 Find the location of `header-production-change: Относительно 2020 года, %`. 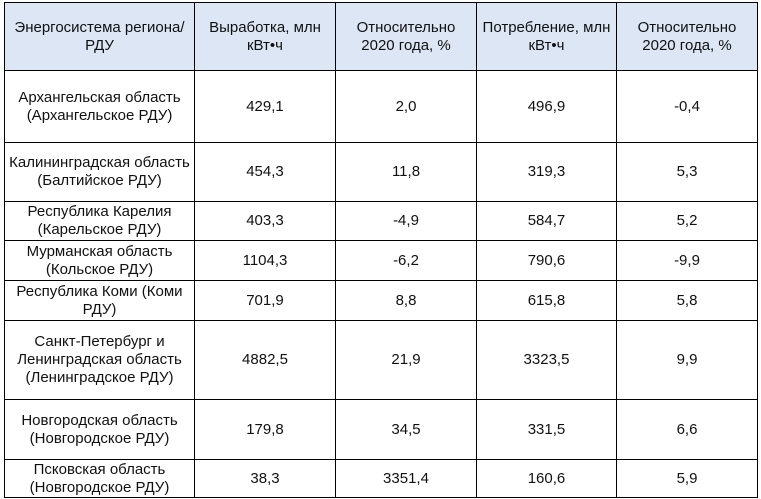

header-production-change: Относительно 2020 года, % is located at coordinates (406, 36).